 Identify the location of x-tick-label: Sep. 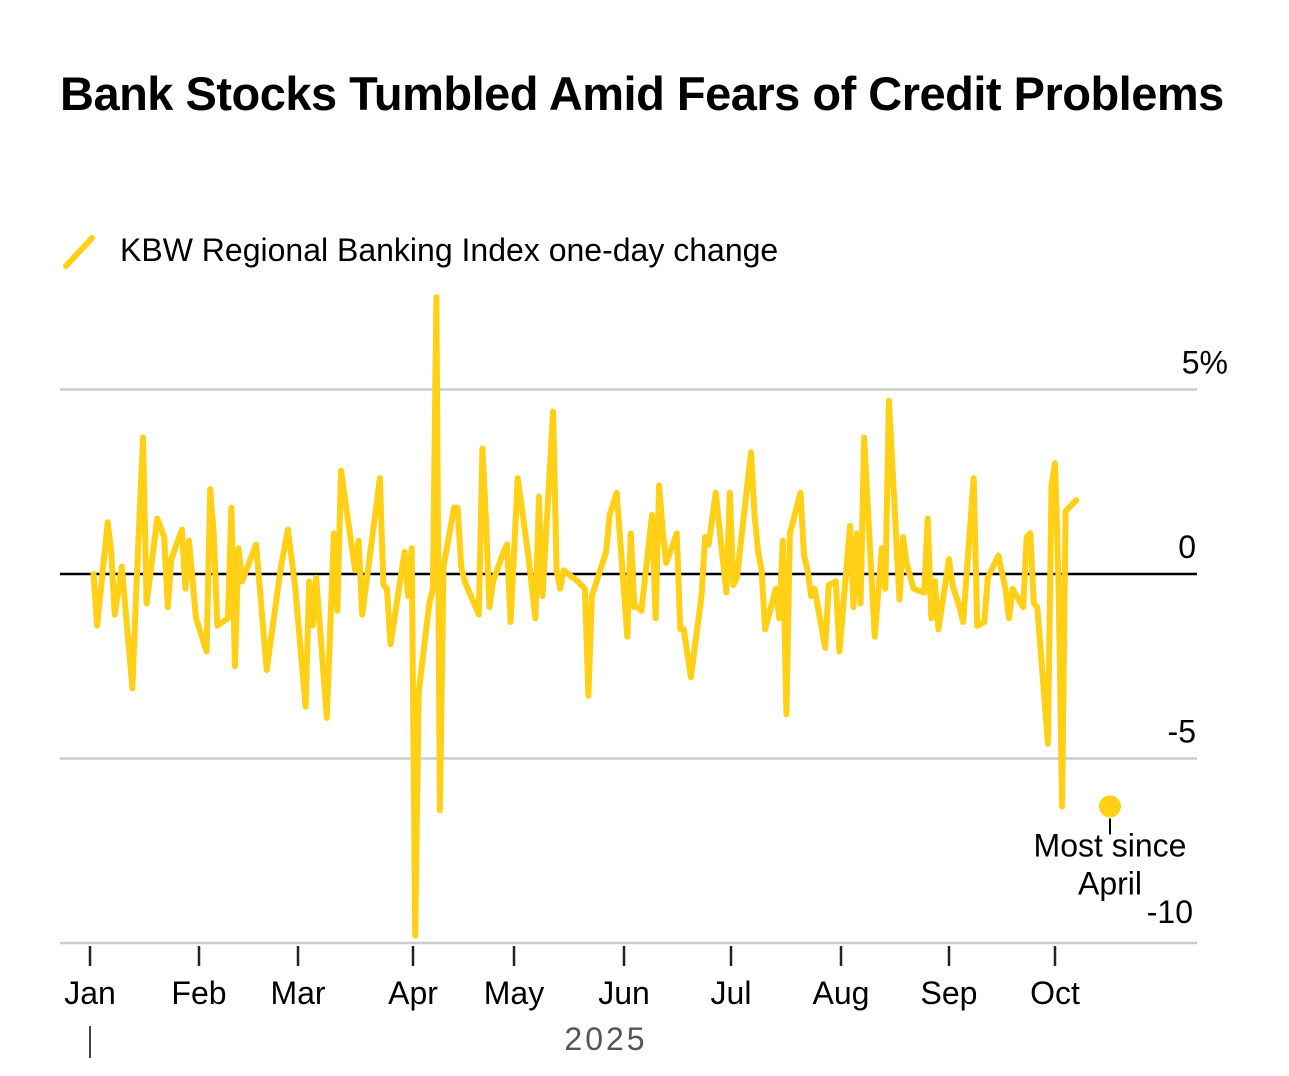
(949, 993).